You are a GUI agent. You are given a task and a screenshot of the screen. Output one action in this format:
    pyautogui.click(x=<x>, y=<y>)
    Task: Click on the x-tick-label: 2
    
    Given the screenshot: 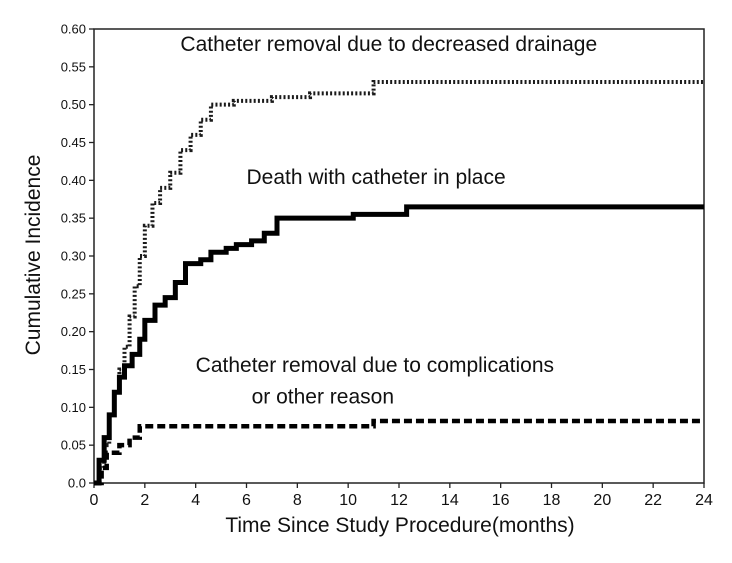 What is the action you would take?
    pyautogui.click(x=144, y=500)
    